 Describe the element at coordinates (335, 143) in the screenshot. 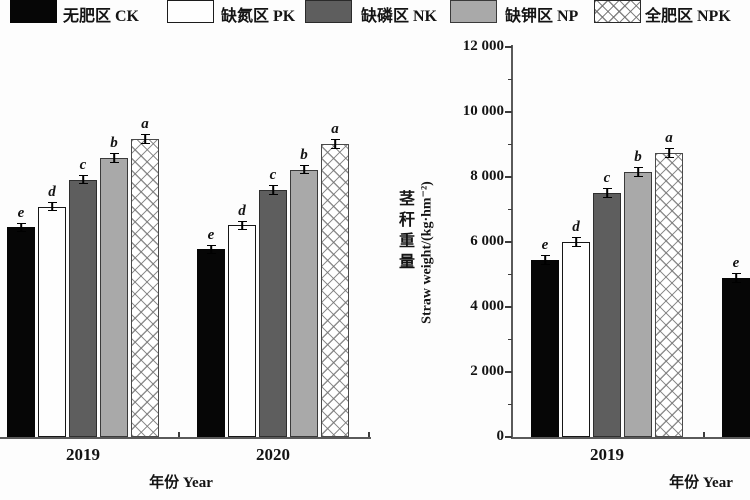

I see `error-bar-npk-2020` at that location.